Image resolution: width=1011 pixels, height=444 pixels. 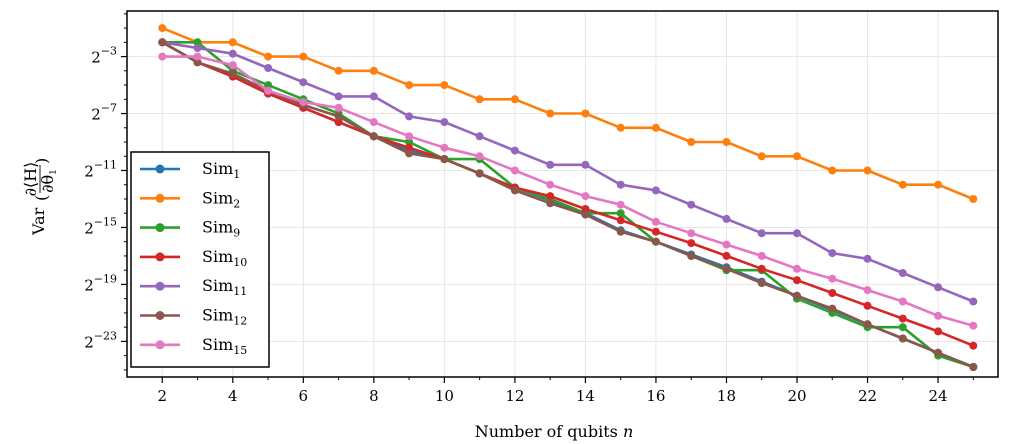 What do you see at coordinates (867, 396) in the screenshot?
I see `x-tick-label: 22` at bounding box center [867, 396].